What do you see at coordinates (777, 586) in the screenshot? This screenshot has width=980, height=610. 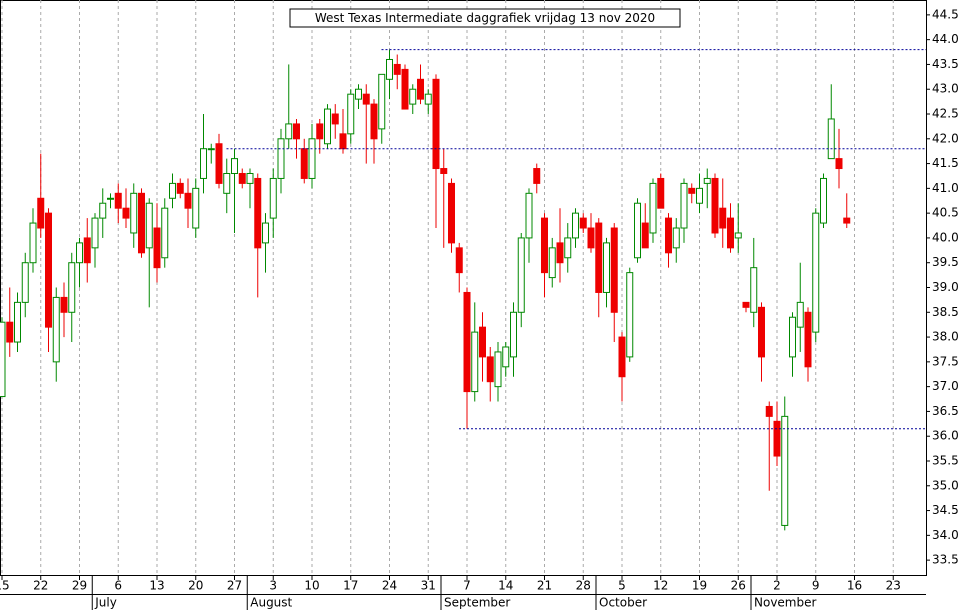 I see `x-tick-label: 2` at bounding box center [777, 586].